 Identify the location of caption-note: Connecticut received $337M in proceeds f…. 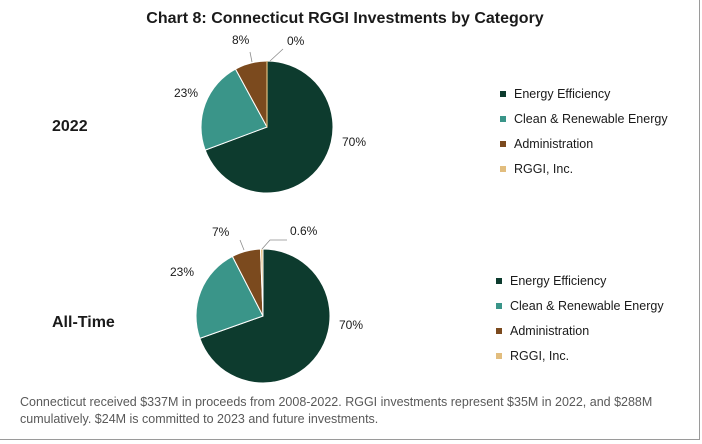
(336, 410).